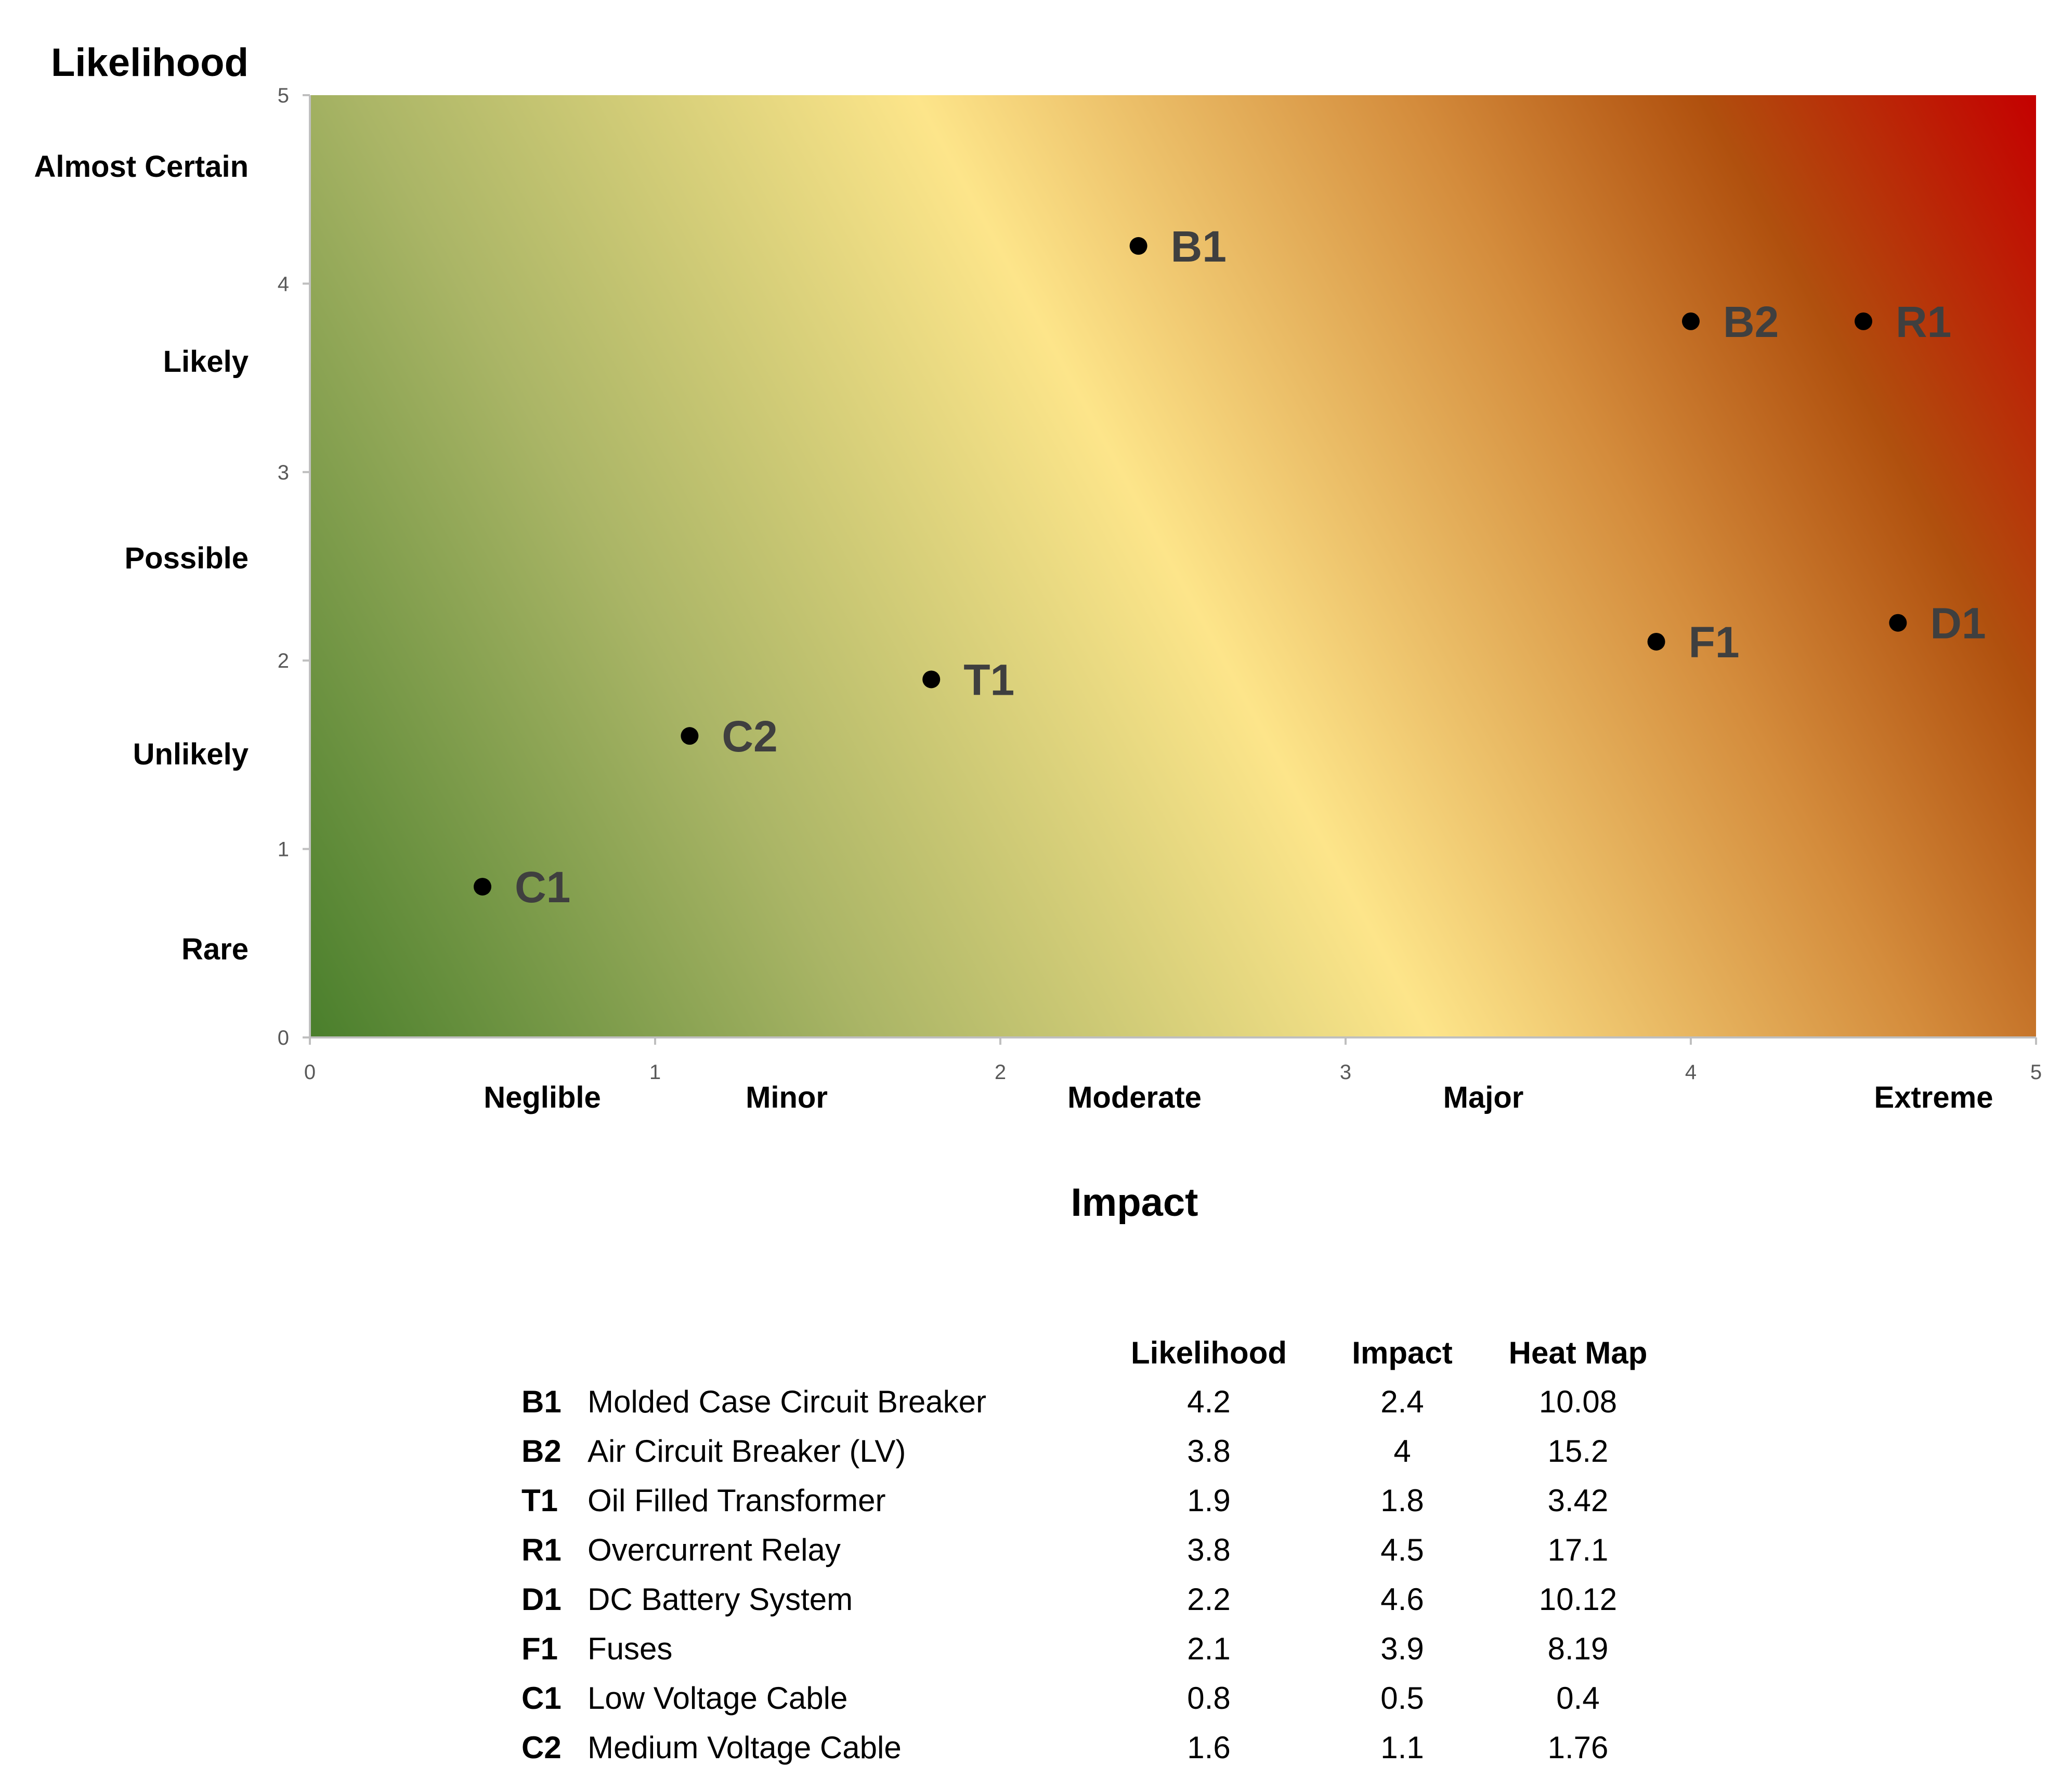 This screenshot has width=2061, height=1792. Describe the element at coordinates (539, 1500) in the screenshot. I see `table-row-id: T1` at that location.